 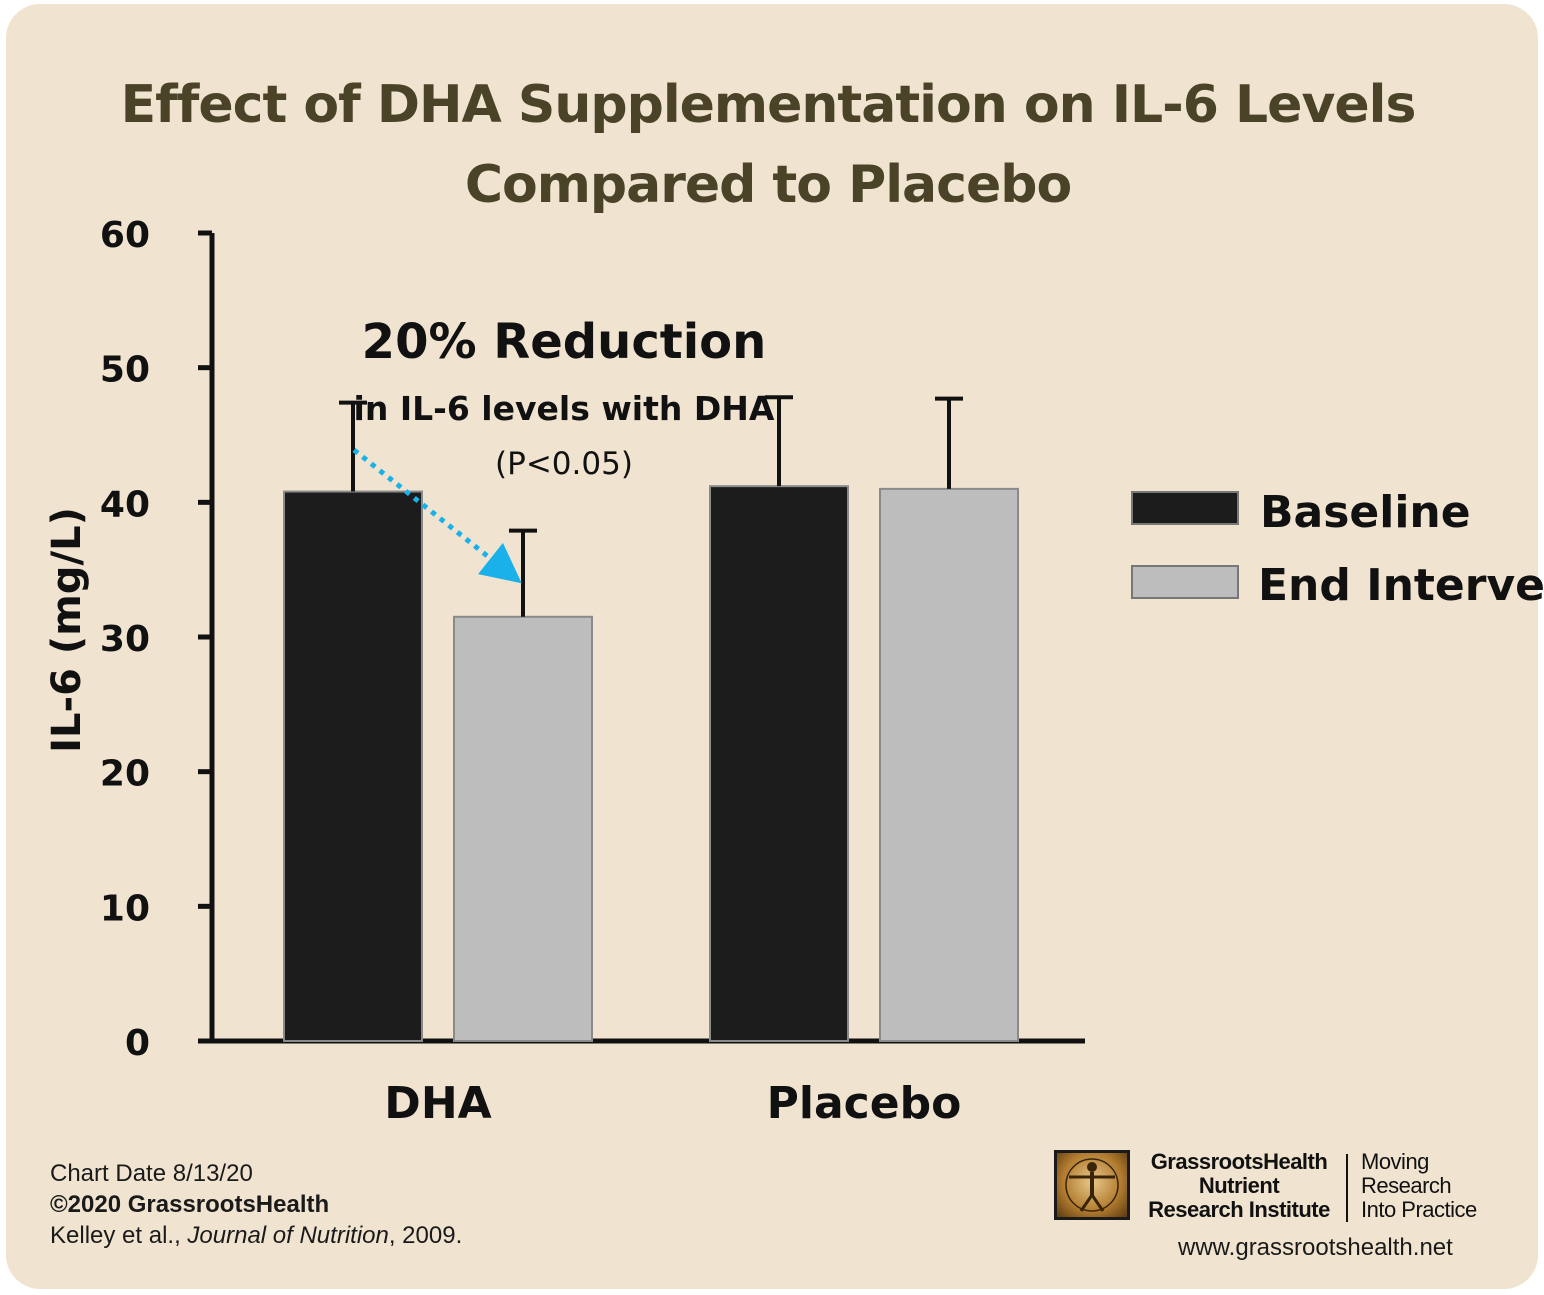 I want to click on citation-authors: Kelley et al.,, so click(x=119, y=1235).